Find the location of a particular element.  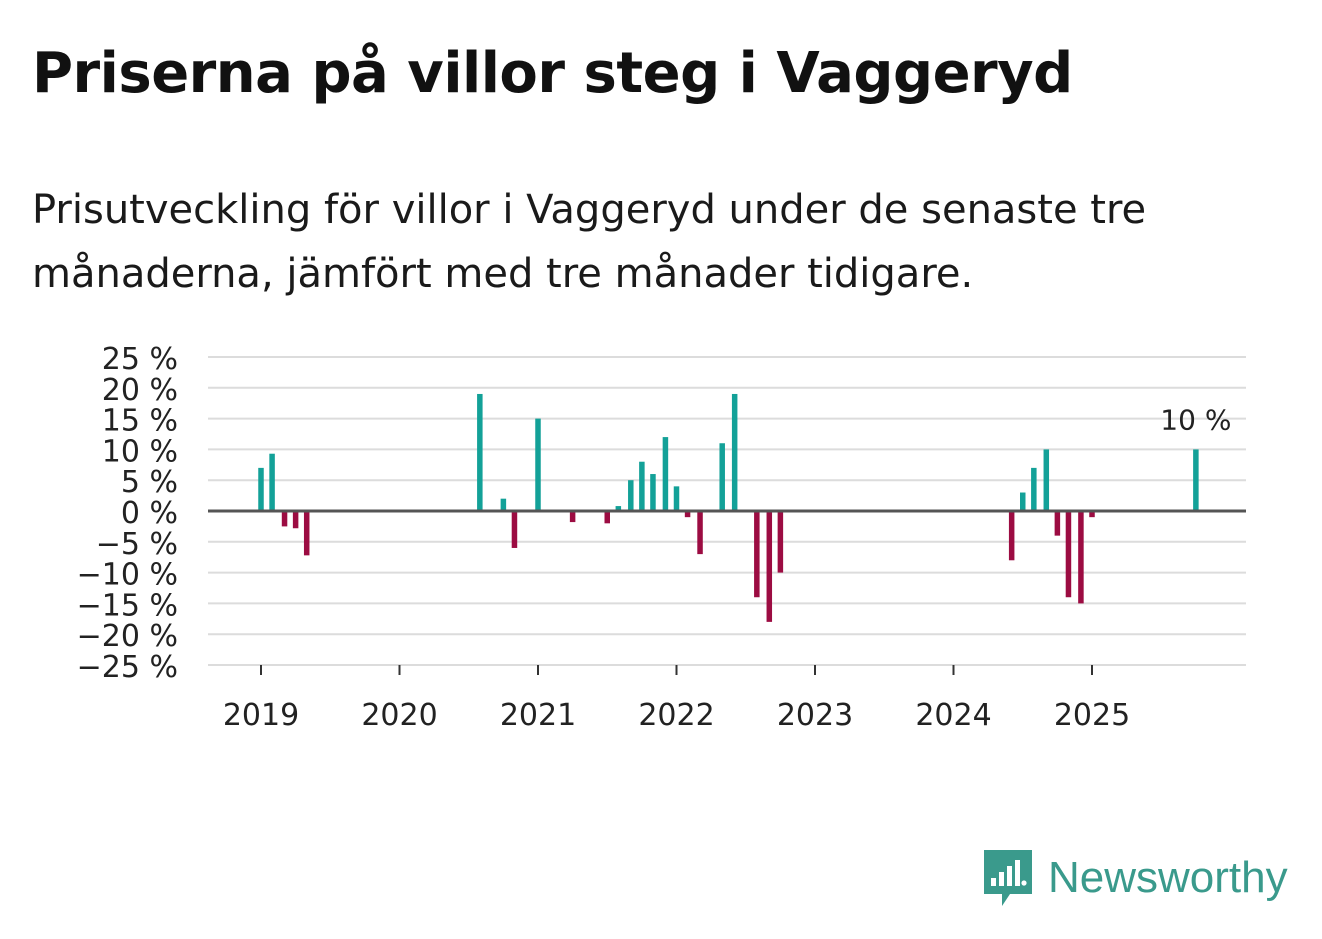

y-tick-label: −10 % is located at coordinates (127, 575).